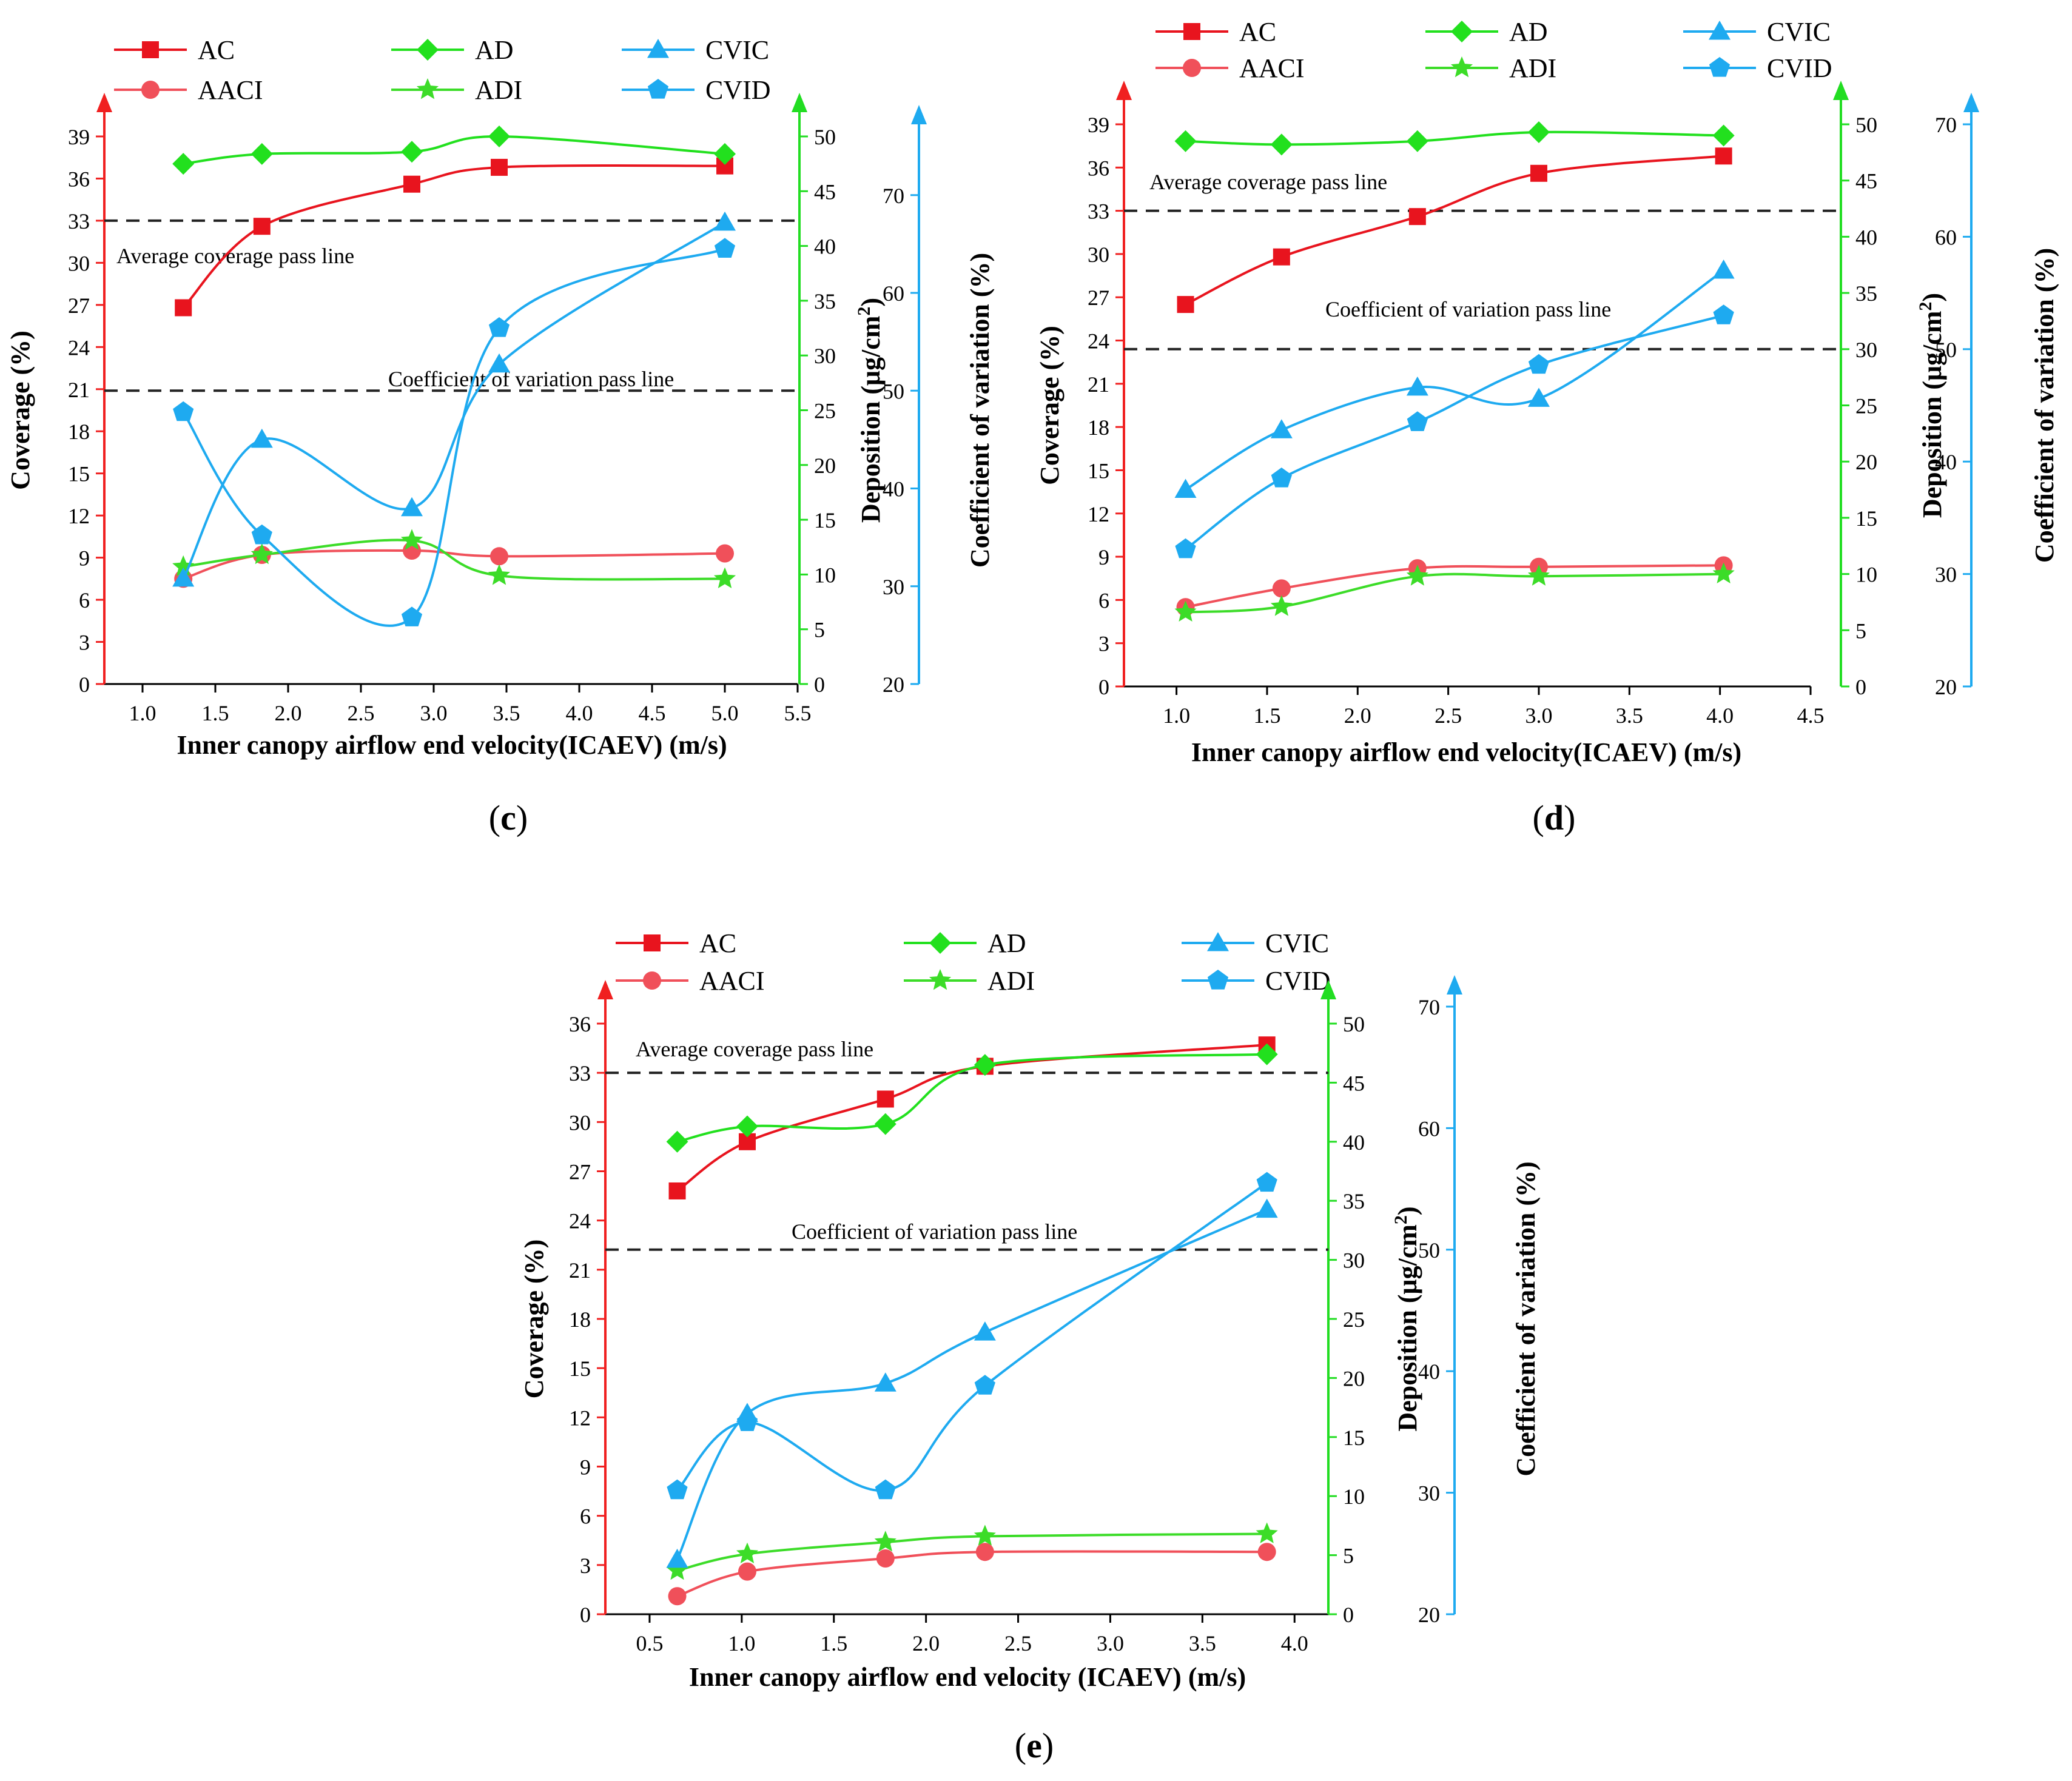 The height and width of the screenshot is (1781, 2072). I want to click on series-adi, so click(1454, 592).